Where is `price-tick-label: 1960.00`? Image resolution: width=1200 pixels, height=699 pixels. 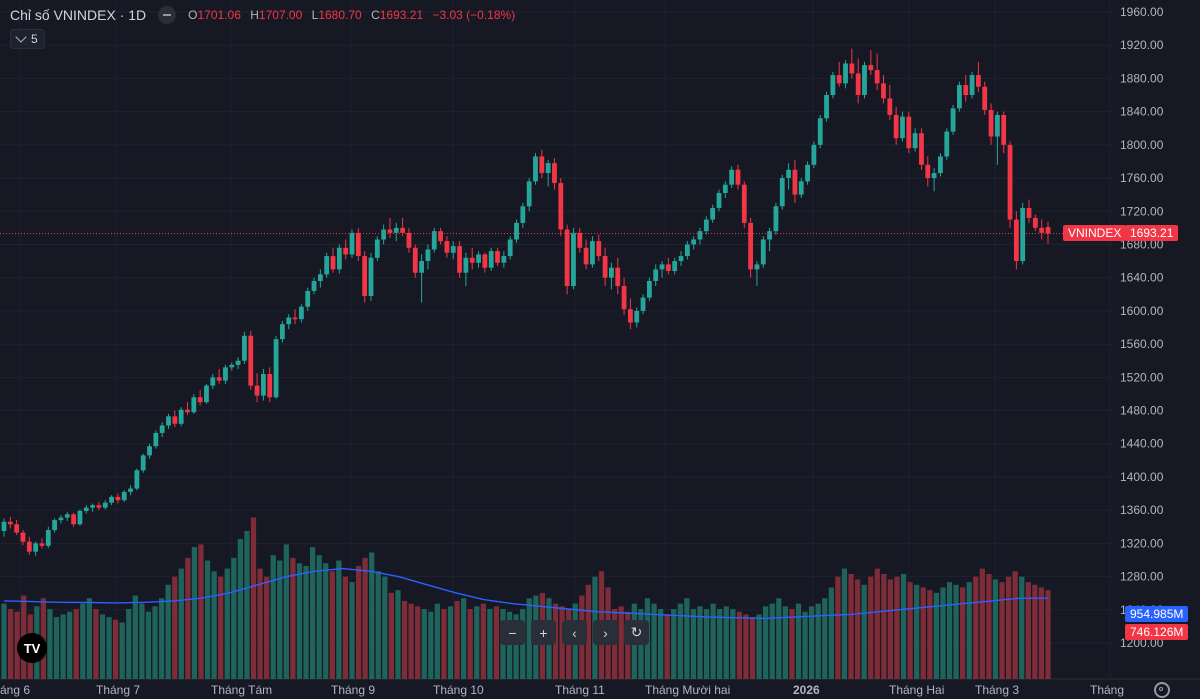 price-tick-label: 1960.00 is located at coordinates (1142, 12).